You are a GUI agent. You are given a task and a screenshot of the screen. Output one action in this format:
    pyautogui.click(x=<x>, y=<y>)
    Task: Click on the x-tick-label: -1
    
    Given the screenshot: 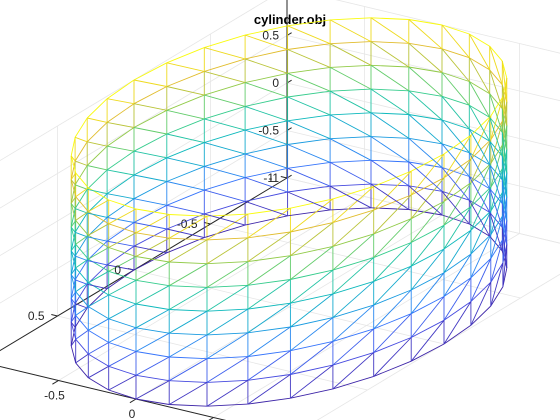 What is the action you would take?
    pyautogui.click(x=268, y=178)
    